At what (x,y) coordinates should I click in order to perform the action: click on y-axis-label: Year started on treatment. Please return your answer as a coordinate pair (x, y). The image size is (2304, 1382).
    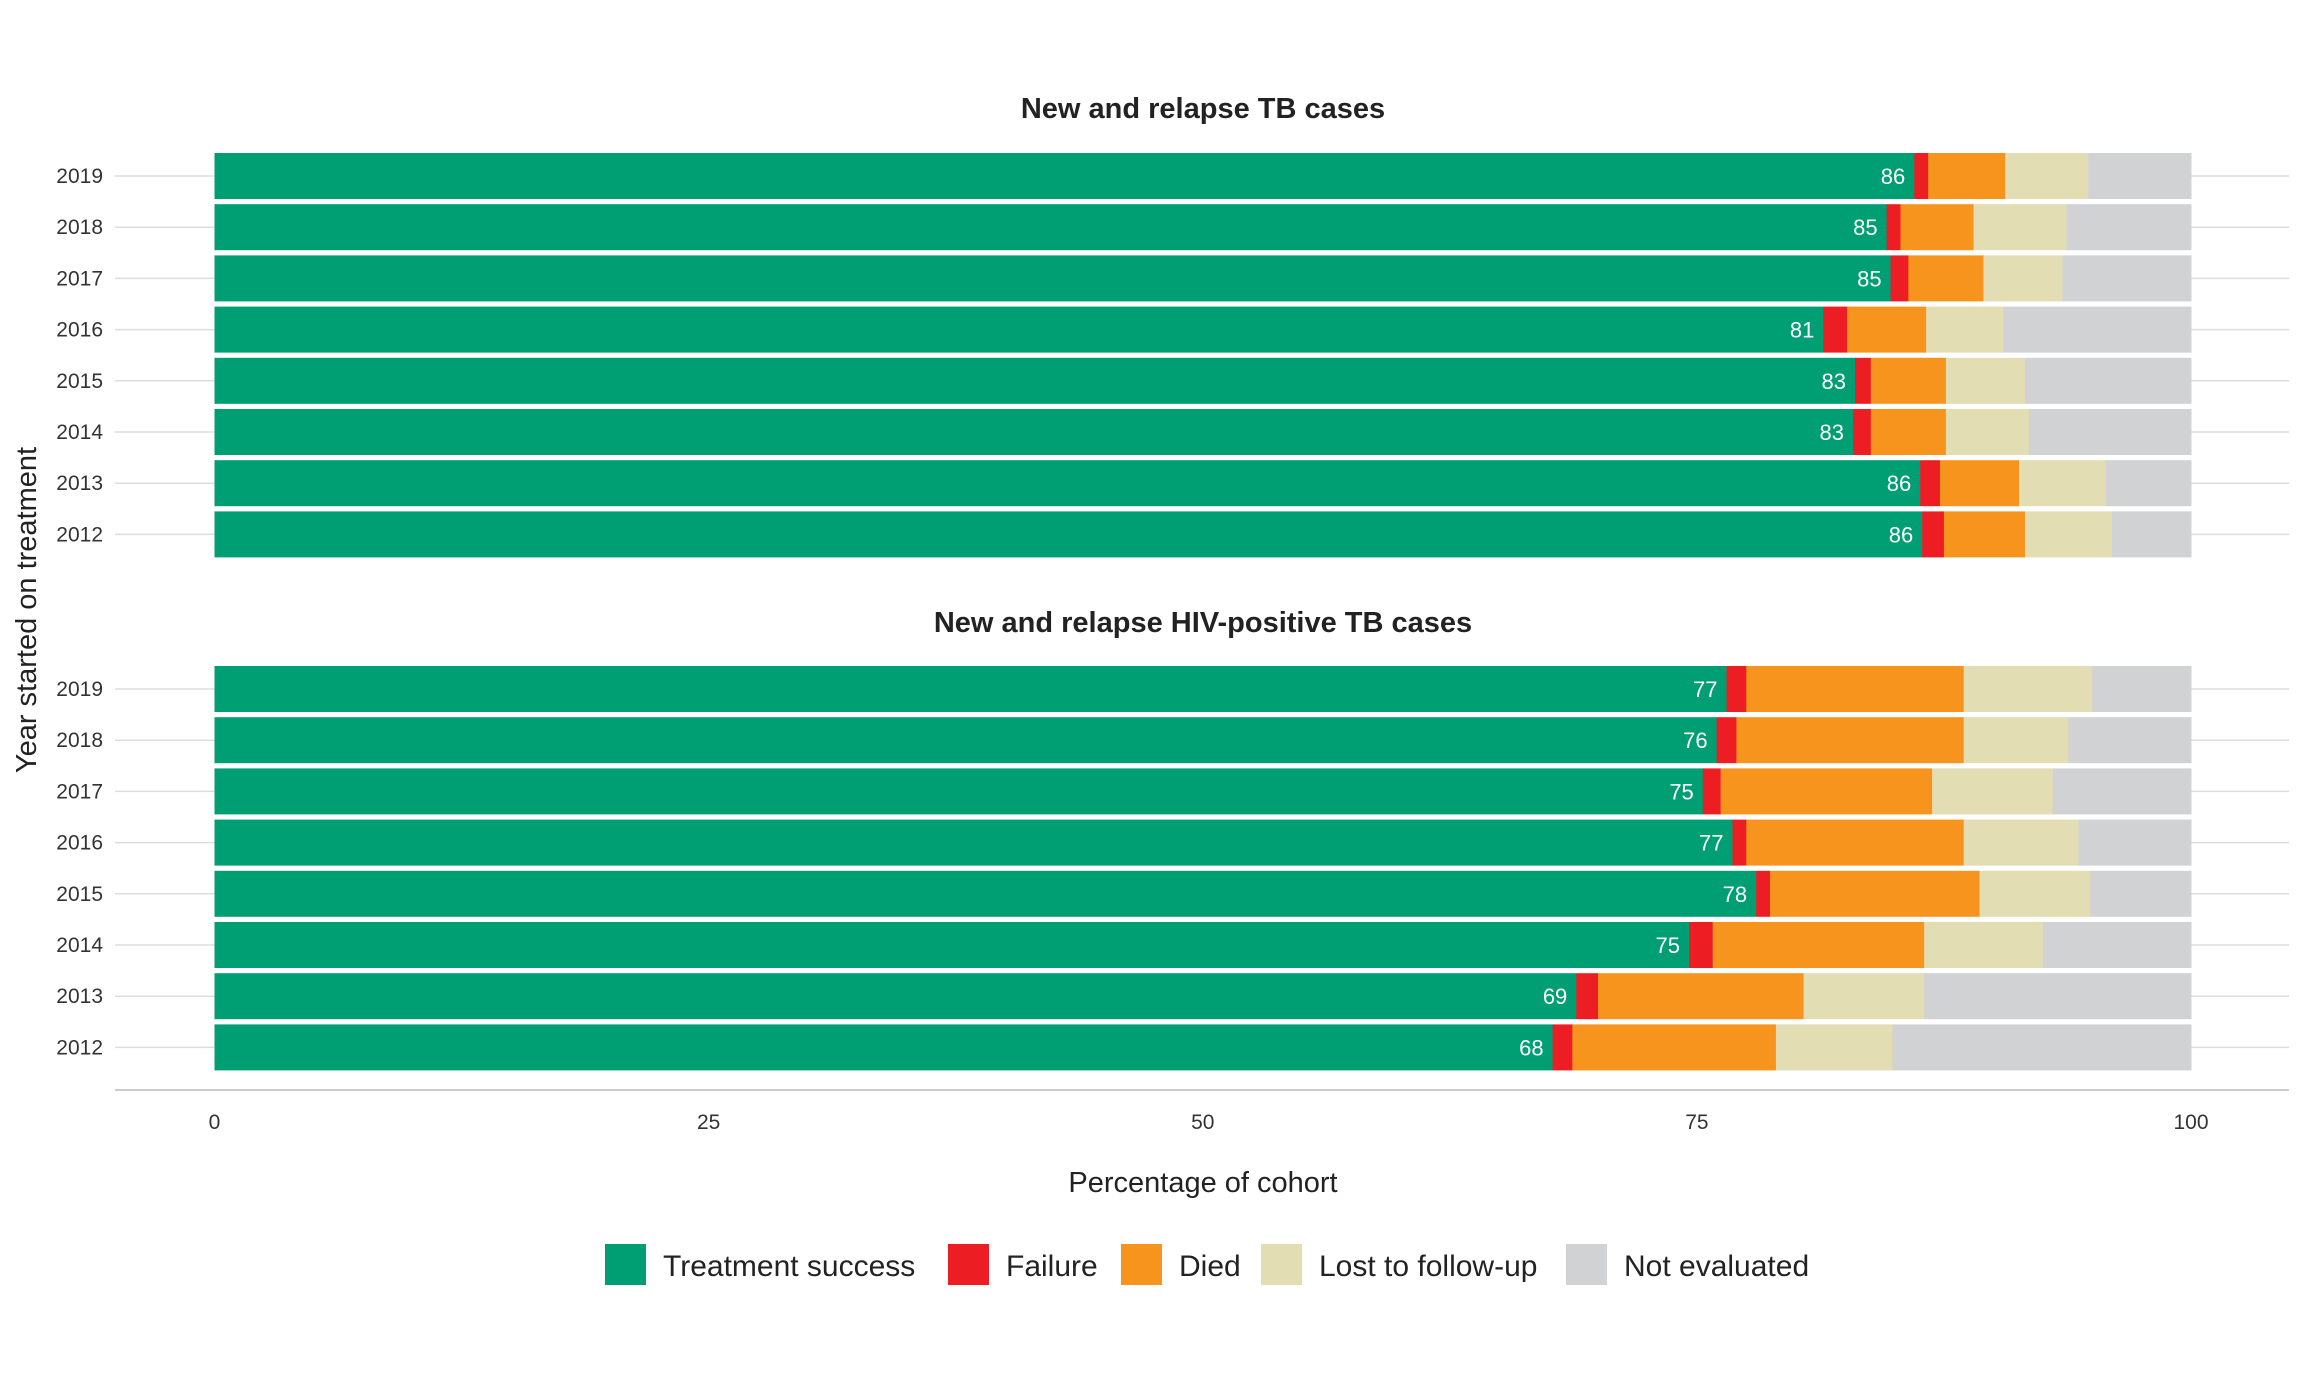
    Looking at the image, I should click on (27, 610).